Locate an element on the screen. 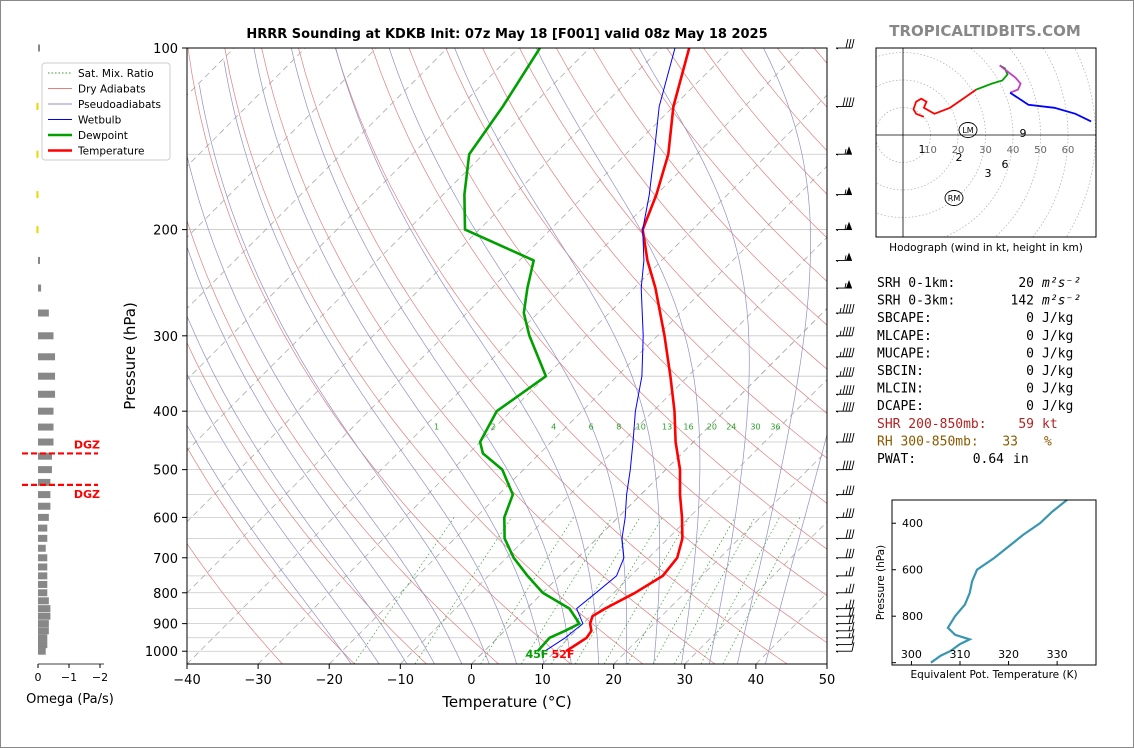  theta-e-x-tick-label: 300 is located at coordinates (911, 654).